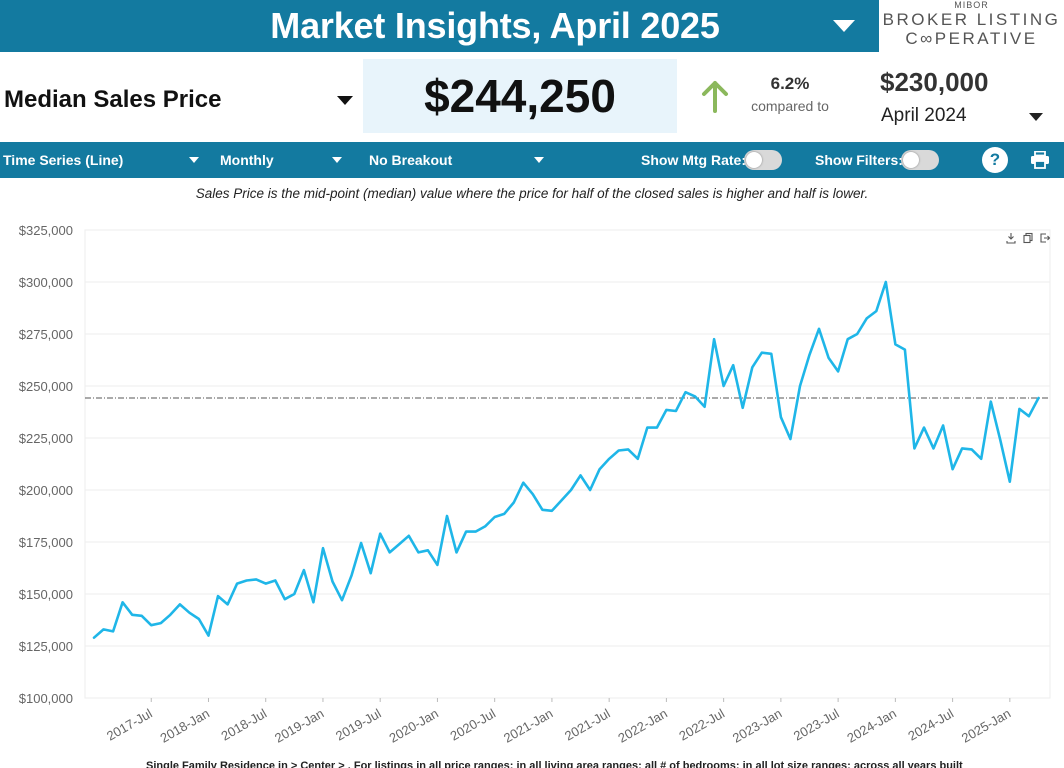 Image resolution: width=1064 pixels, height=768 pixels. I want to click on y-tick-label: $175,000, so click(46, 542).